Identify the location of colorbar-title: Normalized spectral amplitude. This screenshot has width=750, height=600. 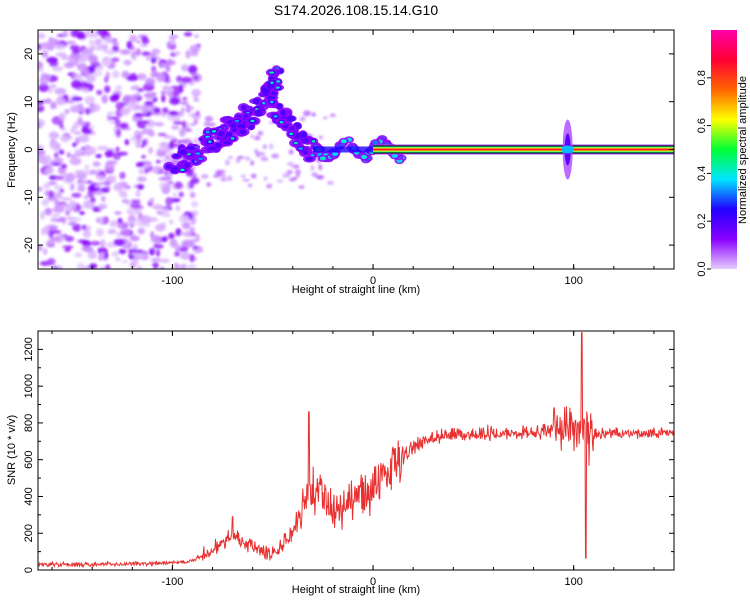
(743, 150).